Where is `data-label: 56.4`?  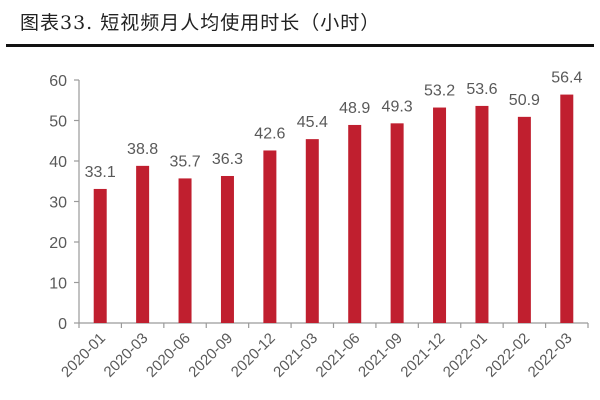 data-label: 56.4 is located at coordinates (566, 78).